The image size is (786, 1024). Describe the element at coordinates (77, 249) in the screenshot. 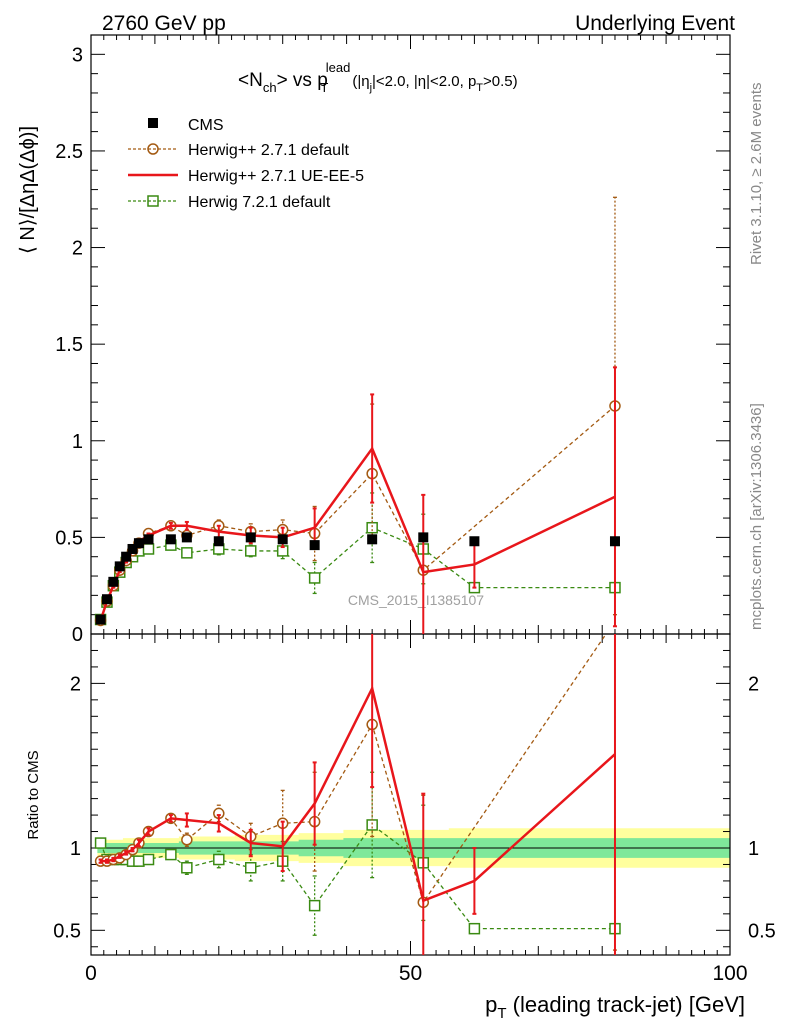

I see `top-ytick-label: 2` at that location.